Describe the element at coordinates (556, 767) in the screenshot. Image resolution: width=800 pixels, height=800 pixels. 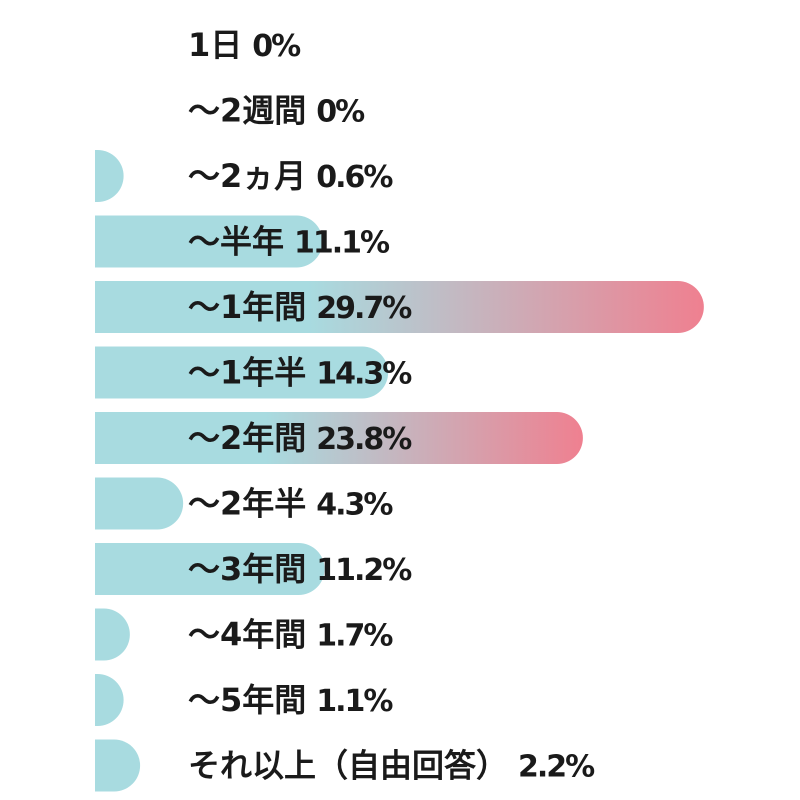
I see `value-label: 2.2%` at that location.